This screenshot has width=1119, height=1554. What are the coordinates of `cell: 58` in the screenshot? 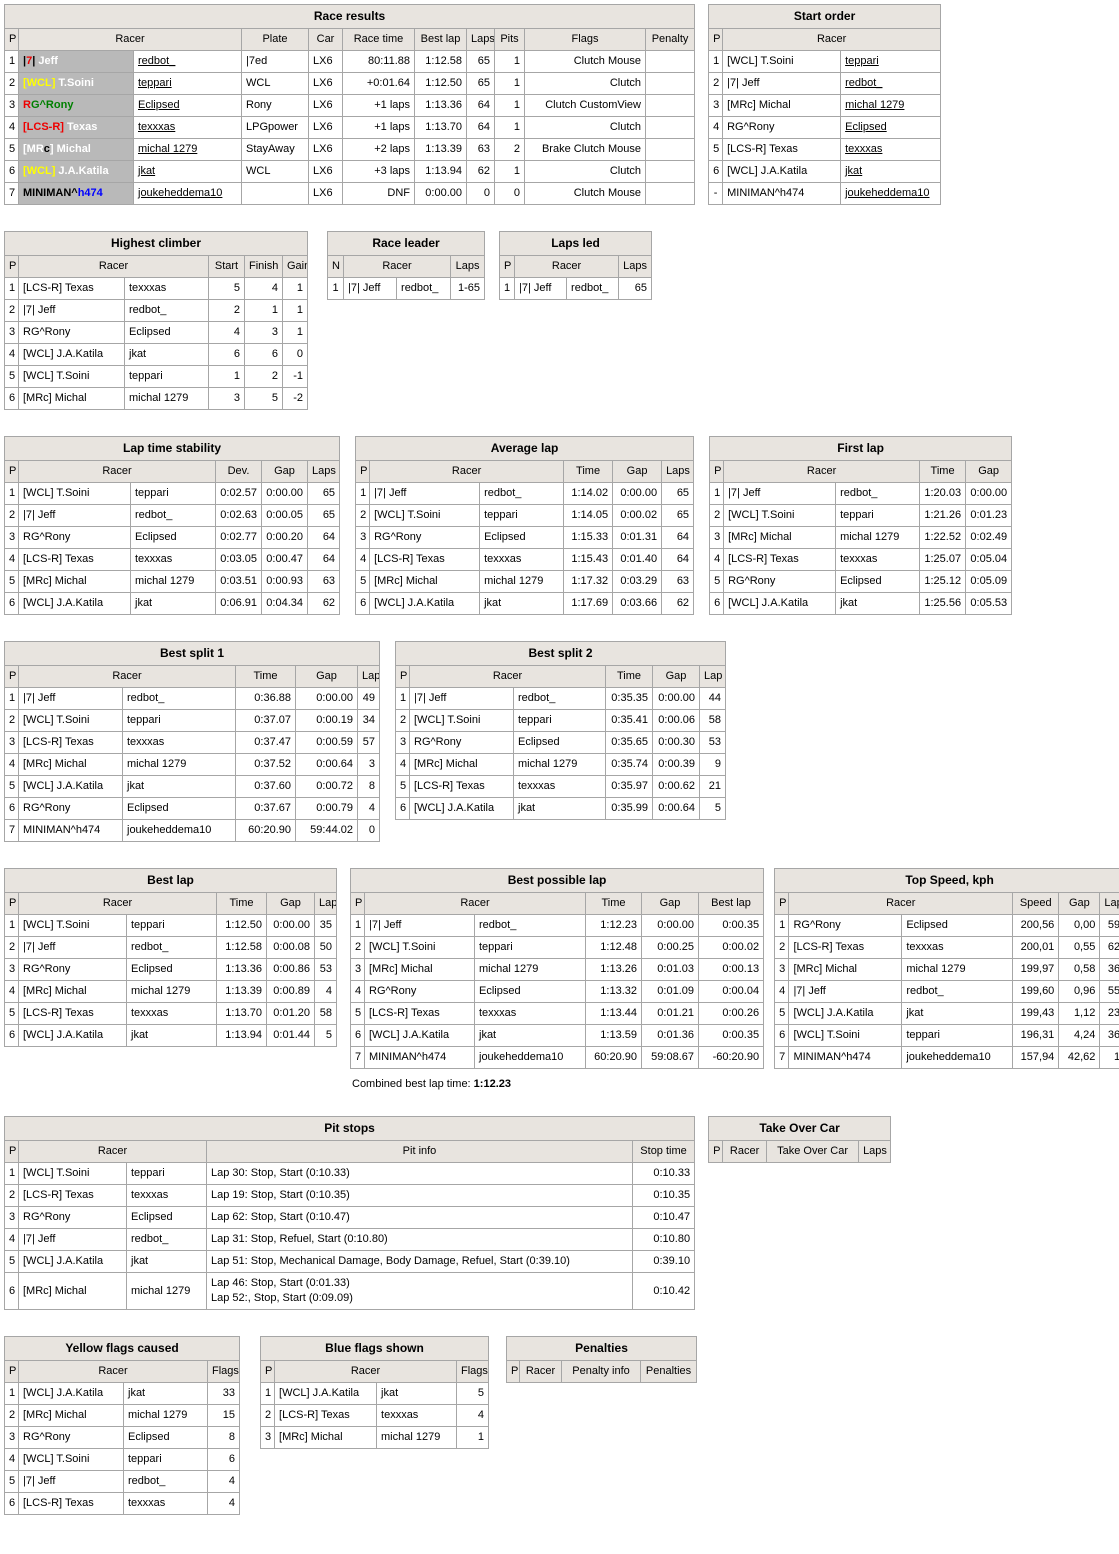 It's located at (325, 1013).